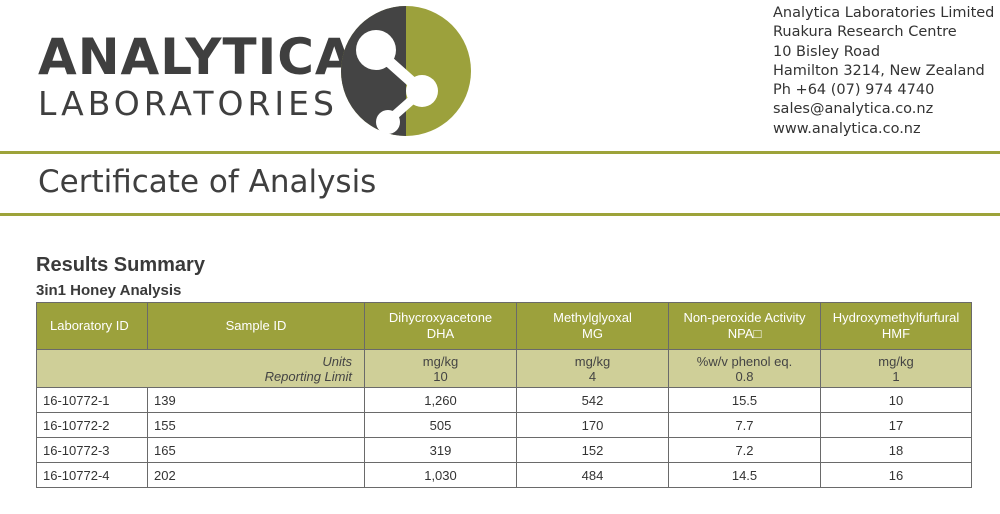 The image size is (1000, 514). What do you see at coordinates (500, 214) in the screenshot?
I see `title-divider` at bounding box center [500, 214].